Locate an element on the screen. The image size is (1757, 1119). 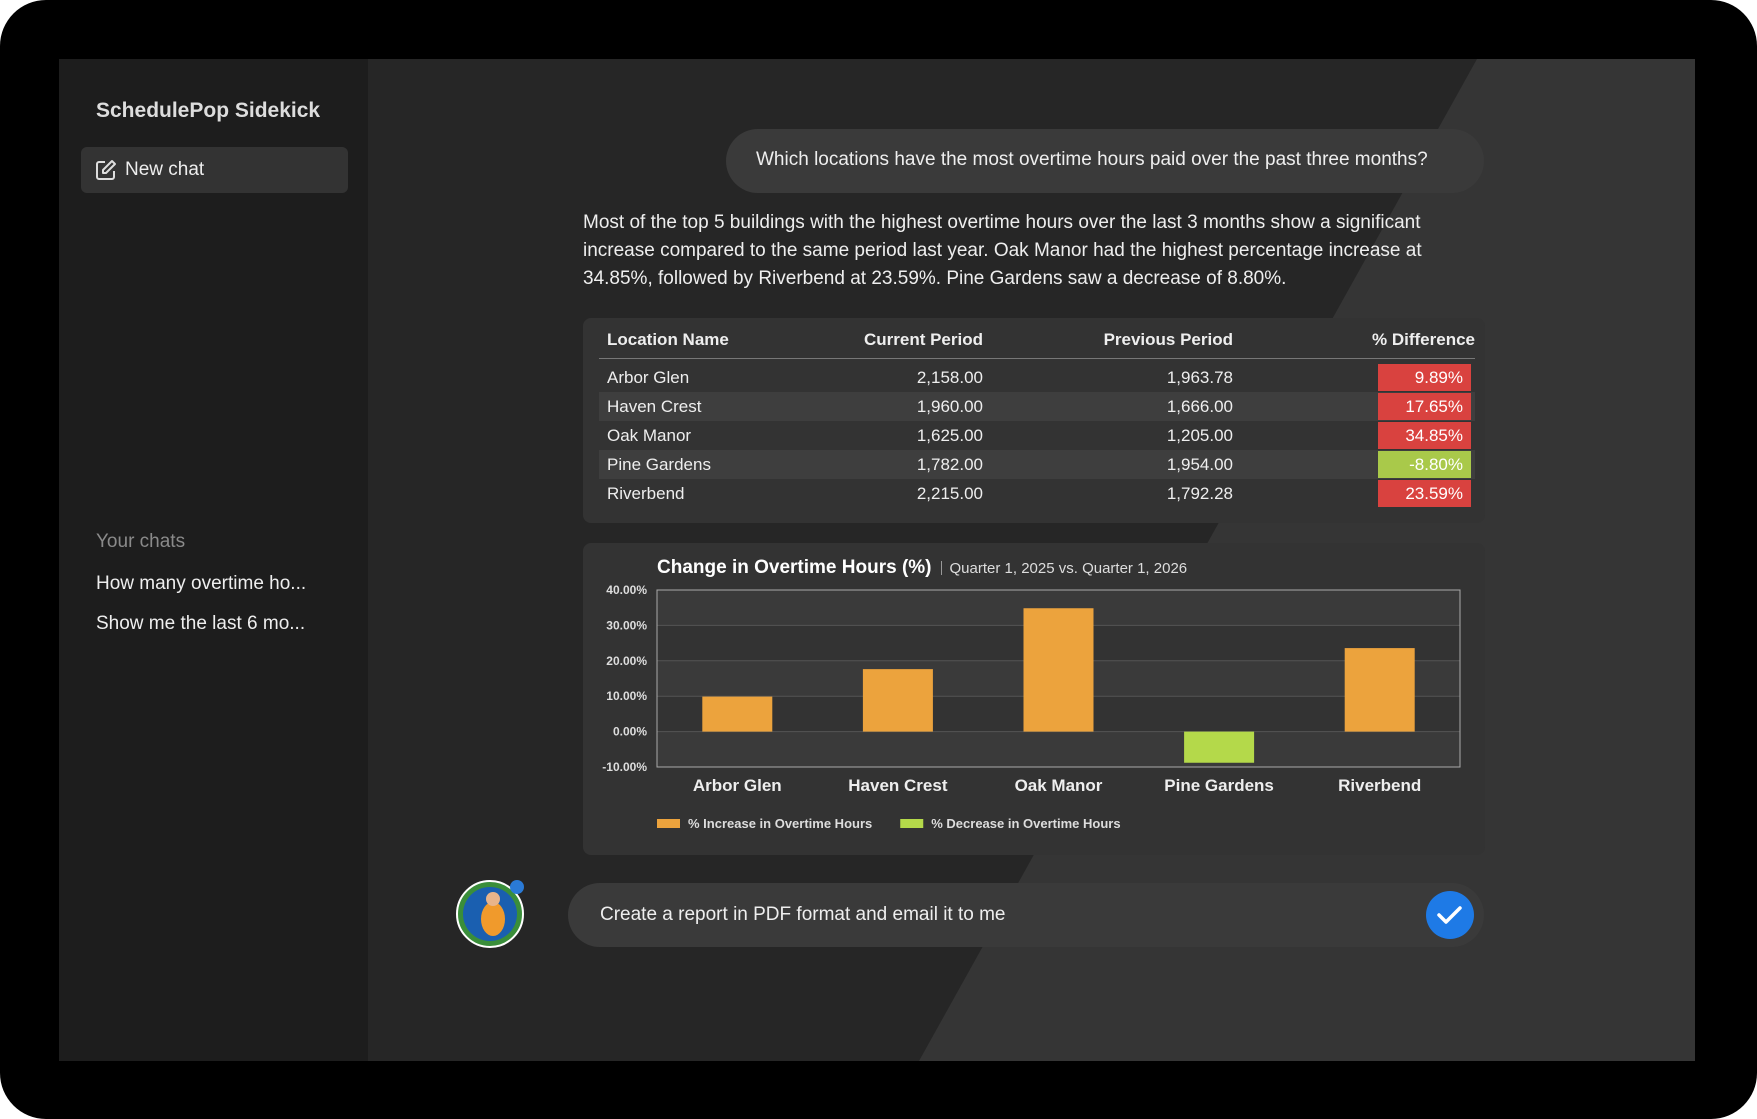
x-tick-label: Riverbend is located at coordinates (1379, 785).